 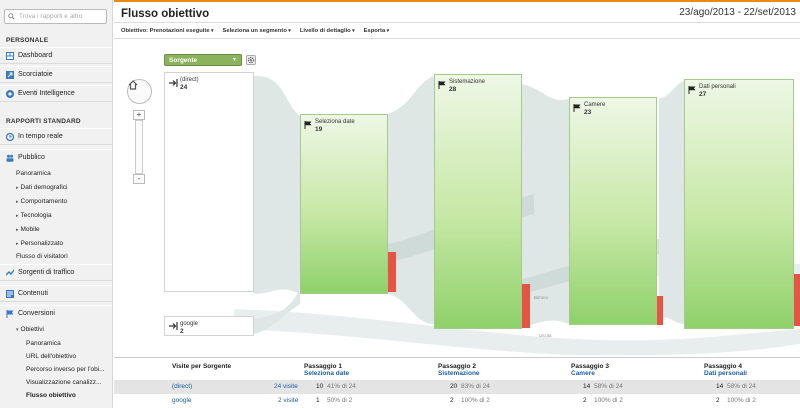 I want to click on zoom-slider, so click(x=139, y=147).